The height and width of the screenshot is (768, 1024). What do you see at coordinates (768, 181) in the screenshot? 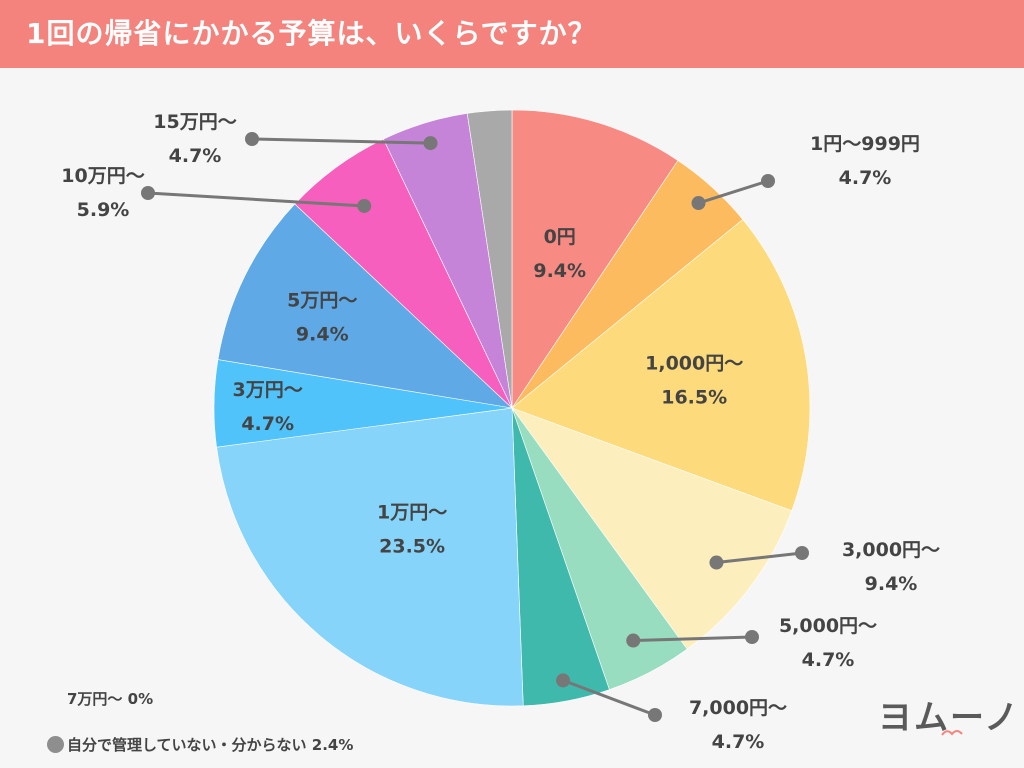
I see `slice-1-leader-dot-outer` at bounding box center [768, 181].